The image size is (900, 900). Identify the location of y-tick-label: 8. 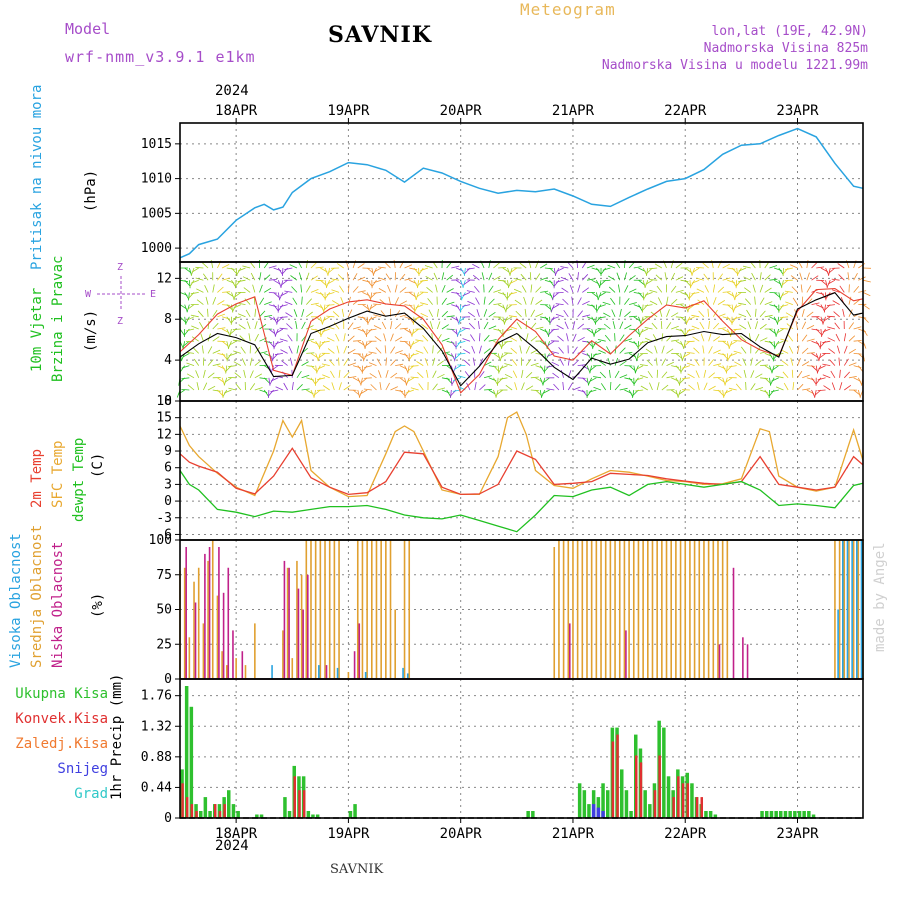
(168, 319).